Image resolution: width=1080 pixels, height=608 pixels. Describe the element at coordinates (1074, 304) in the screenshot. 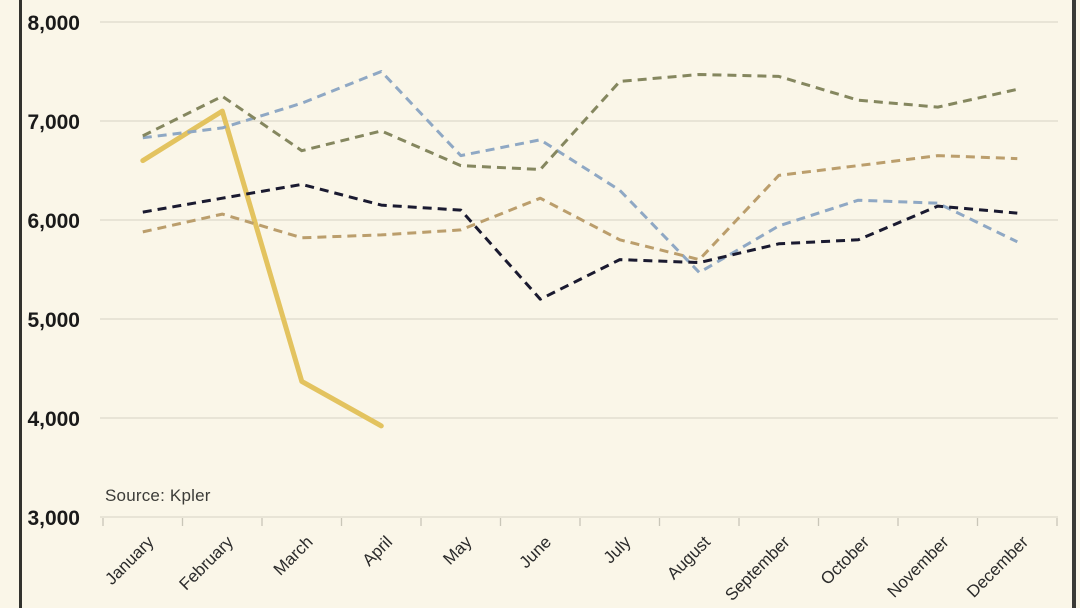

I see `right-border-line` at that location.